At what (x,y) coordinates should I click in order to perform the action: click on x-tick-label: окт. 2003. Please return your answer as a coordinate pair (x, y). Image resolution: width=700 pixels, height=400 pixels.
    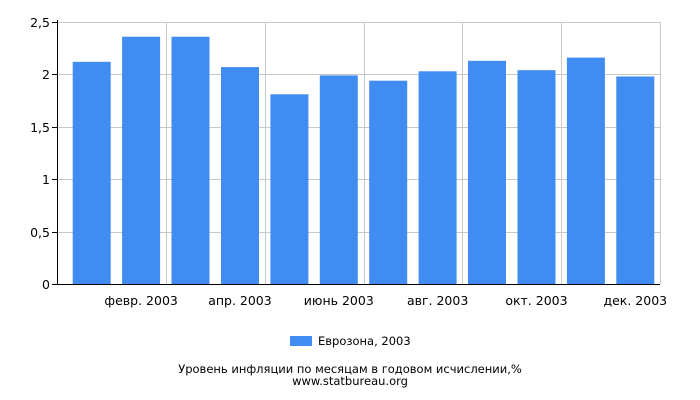
    Looking at the image, I should click on (536, 300).